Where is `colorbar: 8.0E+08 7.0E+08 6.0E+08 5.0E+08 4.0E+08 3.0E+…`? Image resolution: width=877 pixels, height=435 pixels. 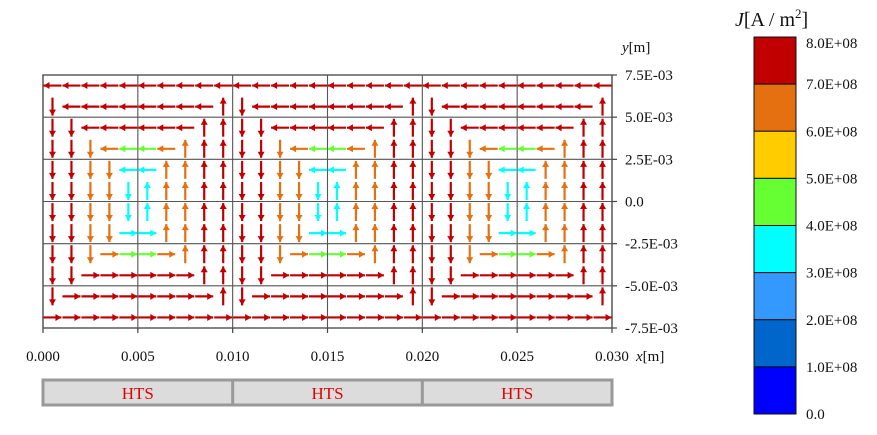 colorbar: 8.0E+08 7.0E+08 6.0E+08 5.0E+08 4.0E+08 3.0E+… is located at coordinates (805, 229).